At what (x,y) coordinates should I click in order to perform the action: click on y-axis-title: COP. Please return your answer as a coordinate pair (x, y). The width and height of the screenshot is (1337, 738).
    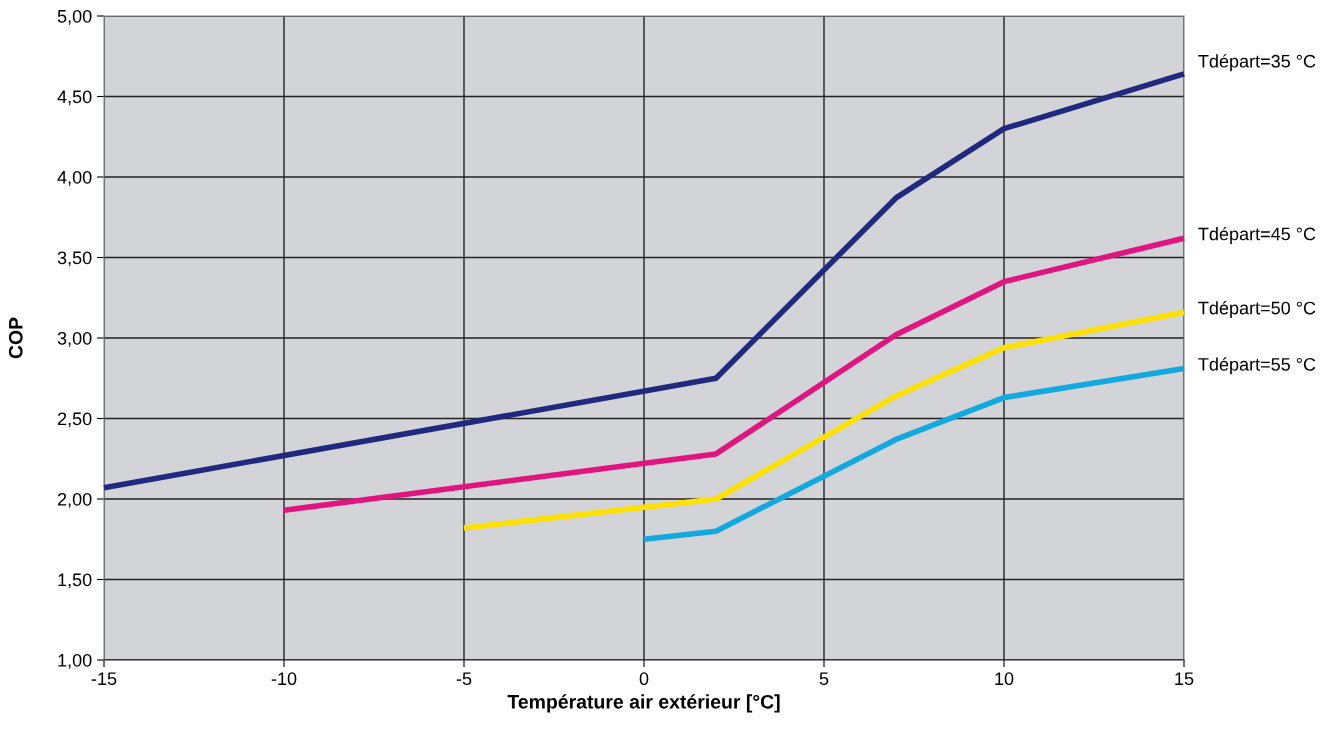
    Looking at the image, I should click on (15, 338).